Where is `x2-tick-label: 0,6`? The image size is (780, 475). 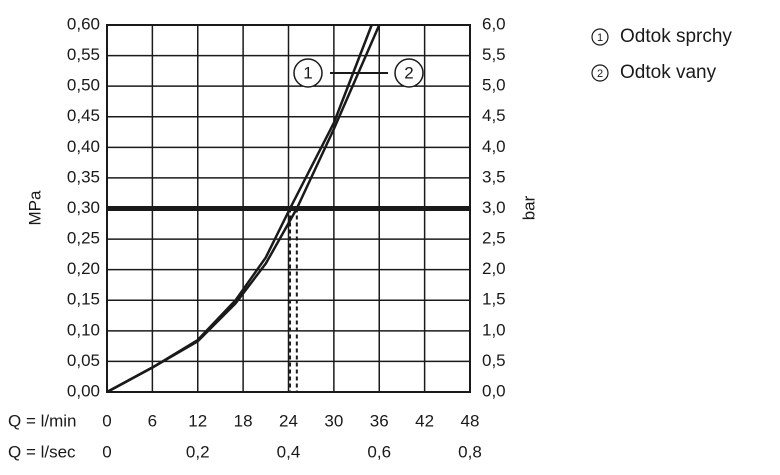
x2-tick-label: 0,6 is located at coordinates (379, 451).